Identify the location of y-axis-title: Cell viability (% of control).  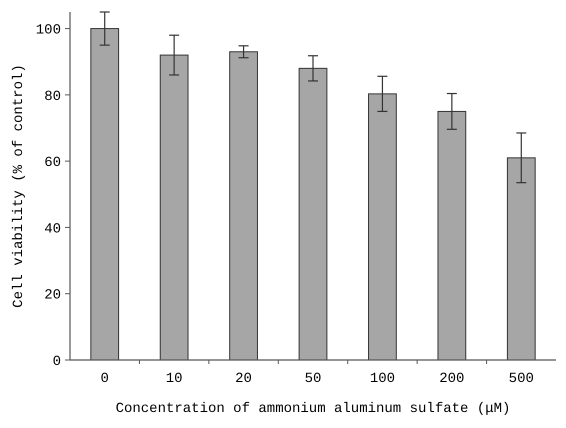
(19, 186).